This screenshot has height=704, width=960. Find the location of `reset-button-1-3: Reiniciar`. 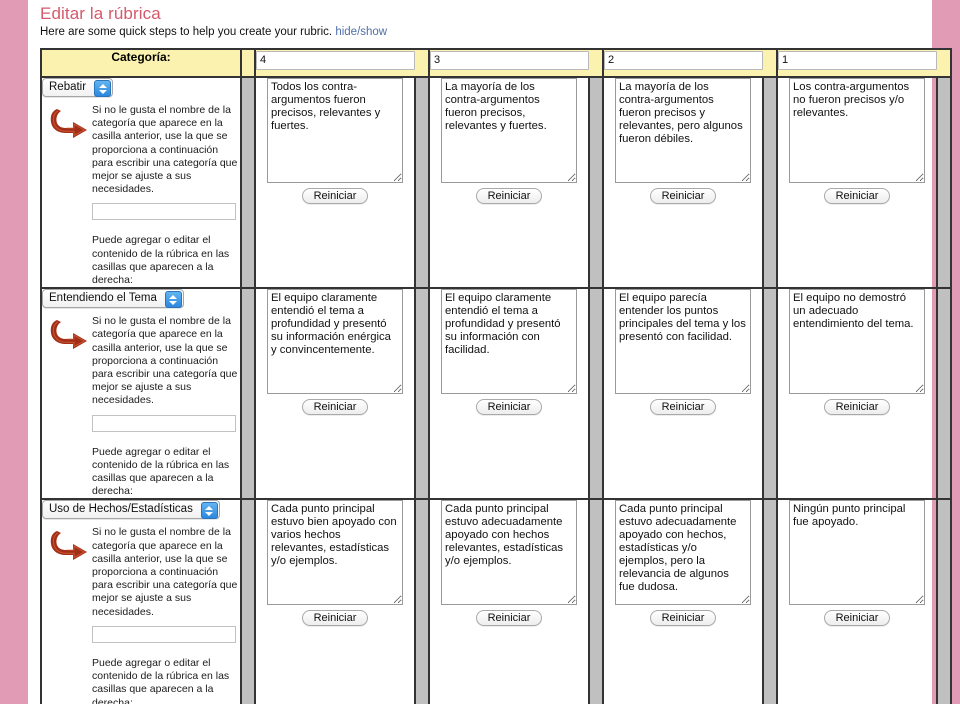

reset-button-1-3: Reiniciar is located at coordinates (857, 407).